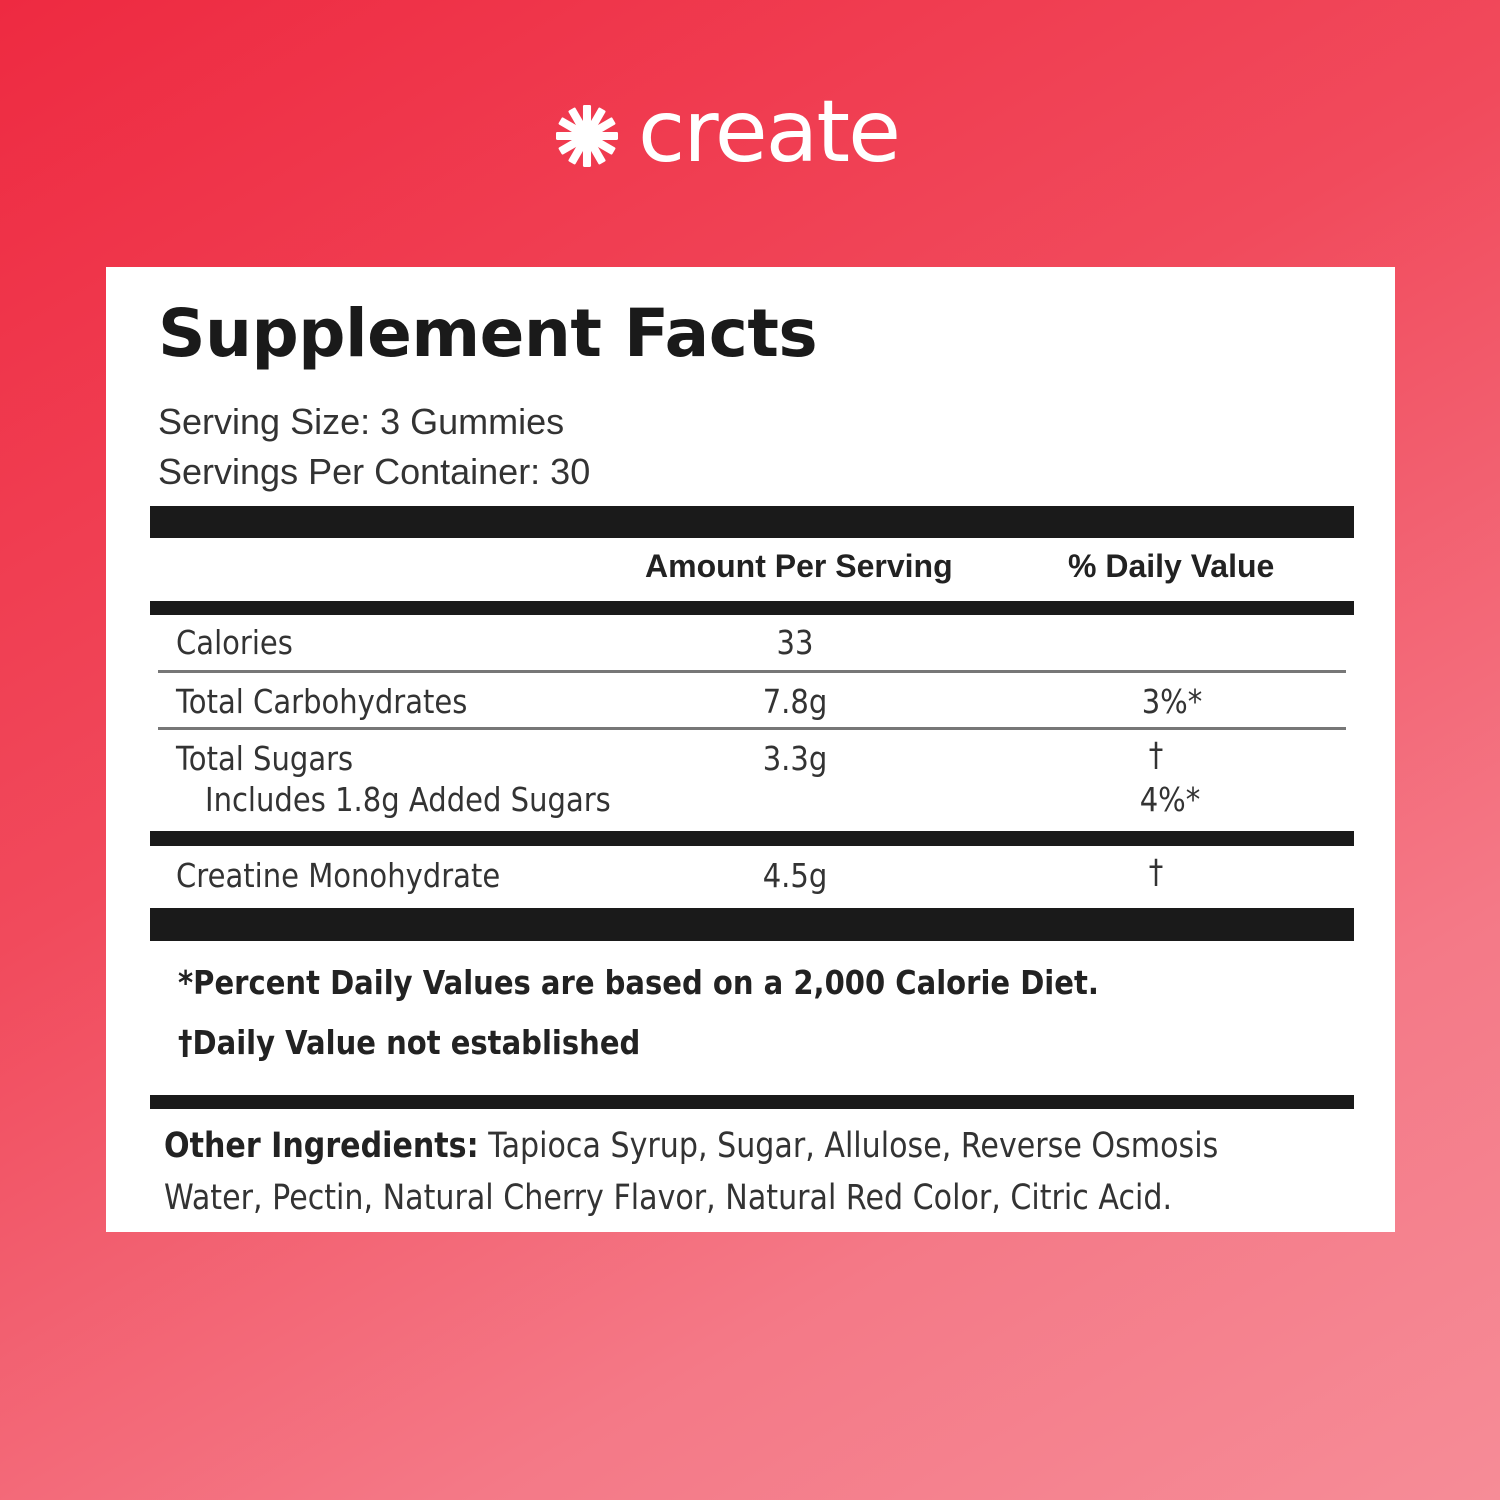 The width and height of the screenshot is (1500, 1500). I want to click on row-name: Includes 1.8g Added Sugars, so click(408, 799).